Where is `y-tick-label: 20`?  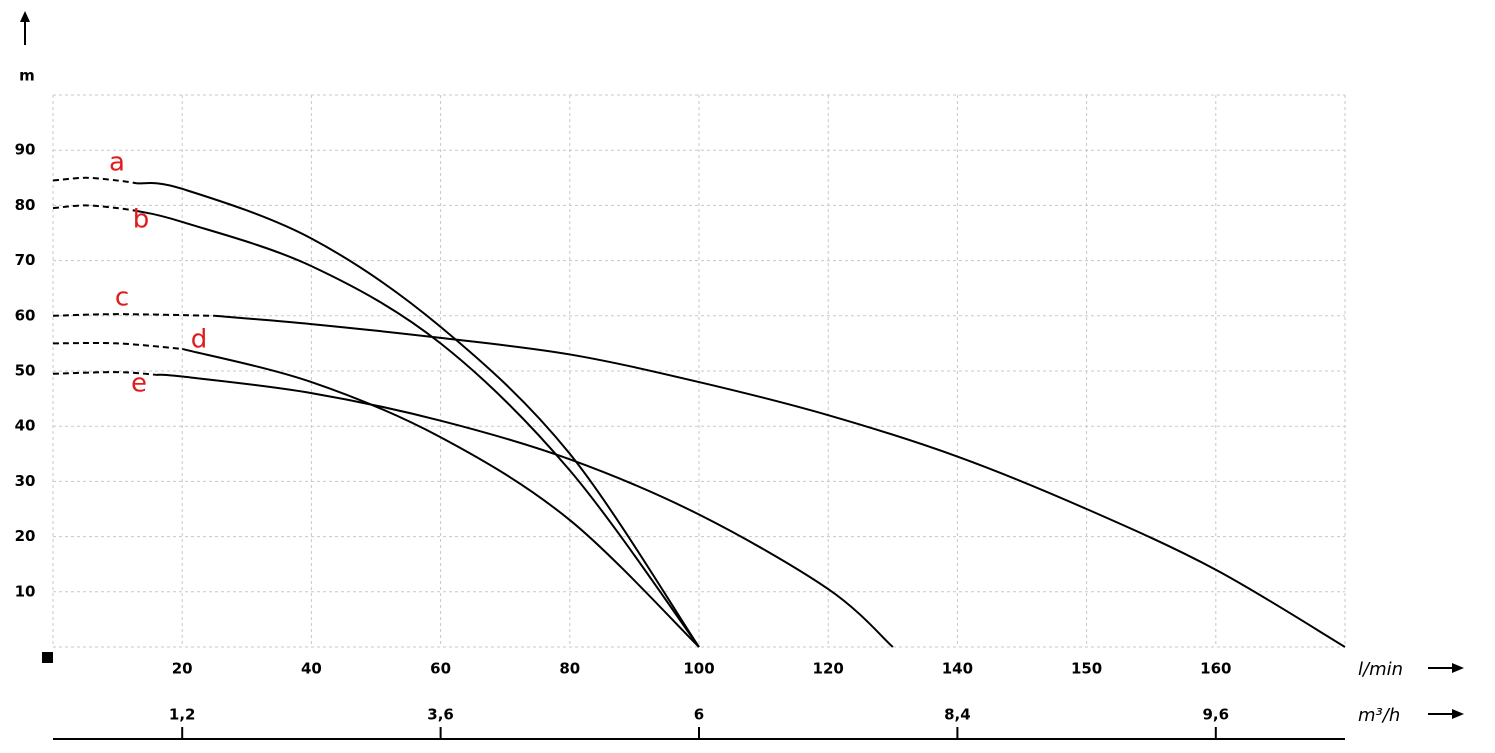 y-tick-label: 20 is located at coordinates (25, 536).